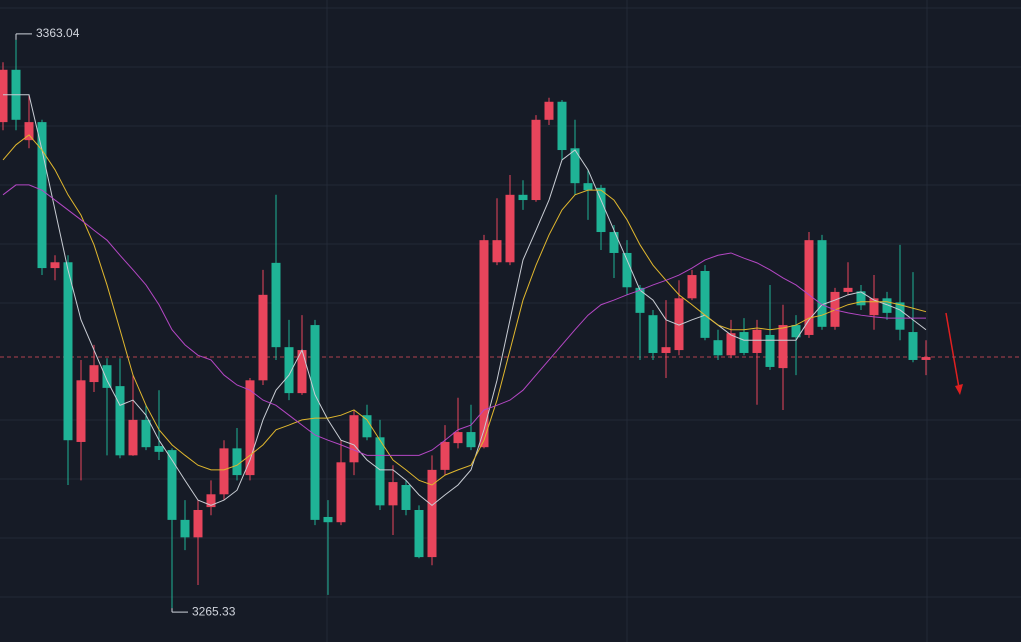 This screenshot has width=1021, height=642. Describe the element at coordinates (952, 350) in the screenshot. I see `arrow-line` at that location.